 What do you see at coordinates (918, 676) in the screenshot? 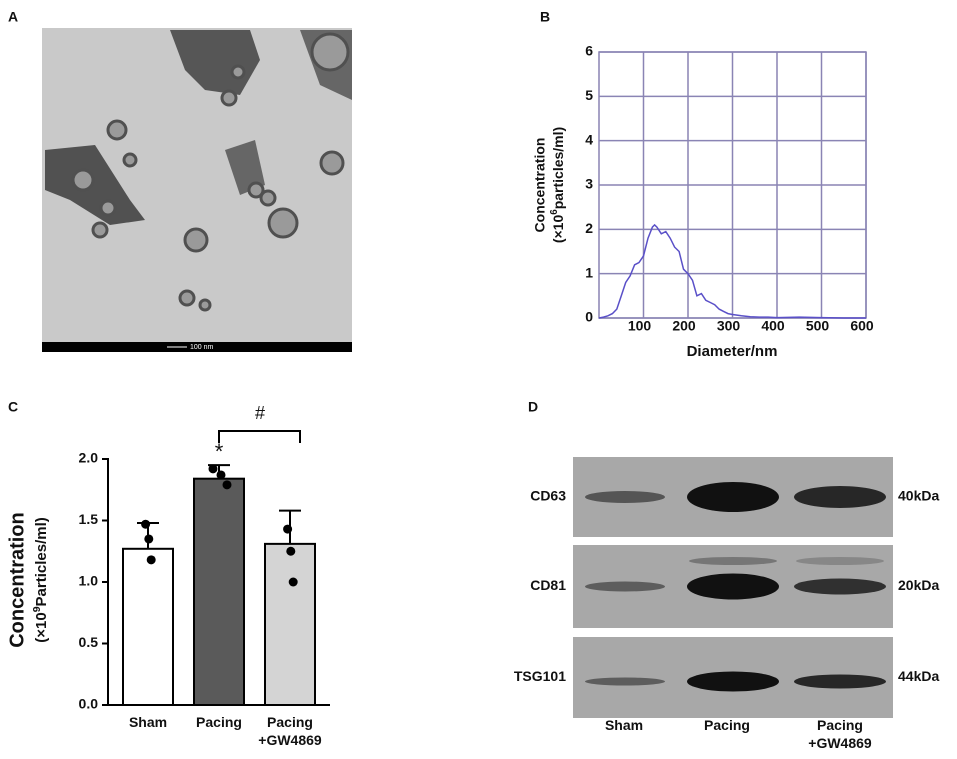
I see `row-size: 44kDa` at bounding box center [918, 676].